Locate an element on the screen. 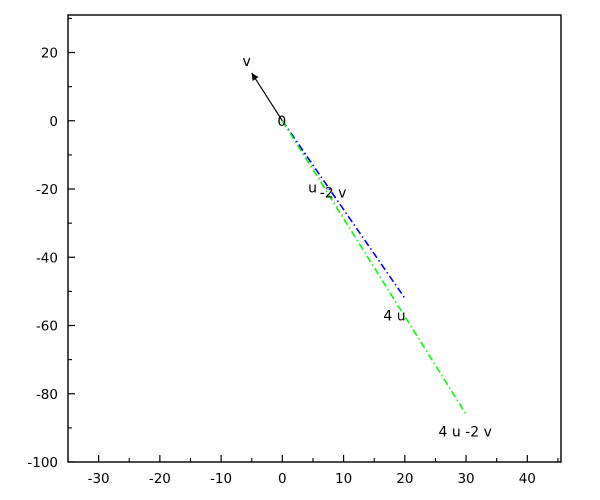 The width and height of the screenshot is (600, 500). y-tick-label: -80 is located at coordinates (47, 395).